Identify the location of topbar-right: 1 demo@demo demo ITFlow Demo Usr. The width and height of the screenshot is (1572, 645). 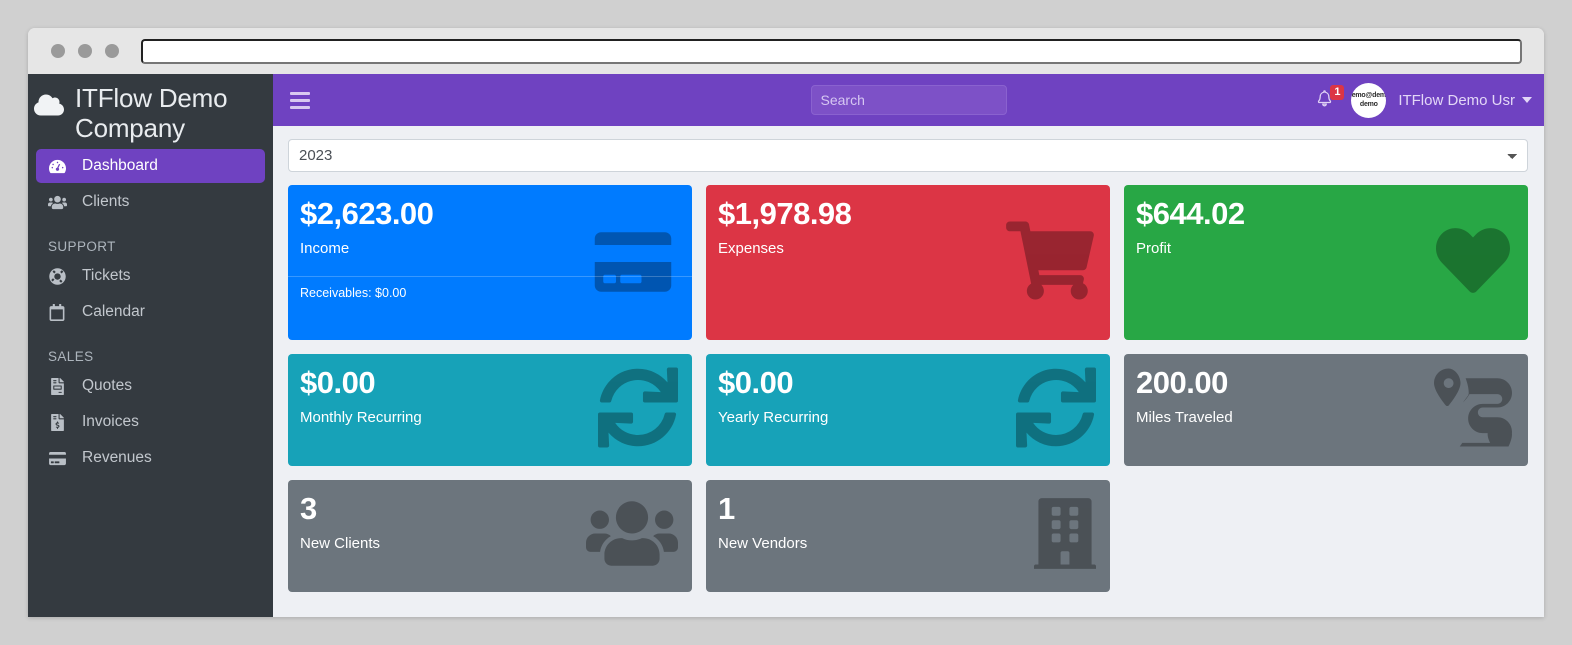
(1424, 100).